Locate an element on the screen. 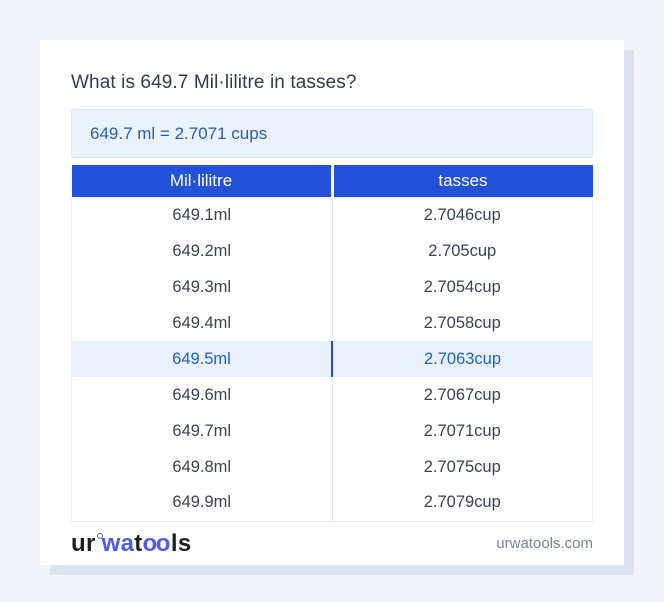  cup-cell: 2.7046cup is located at coordinates (462, 215).